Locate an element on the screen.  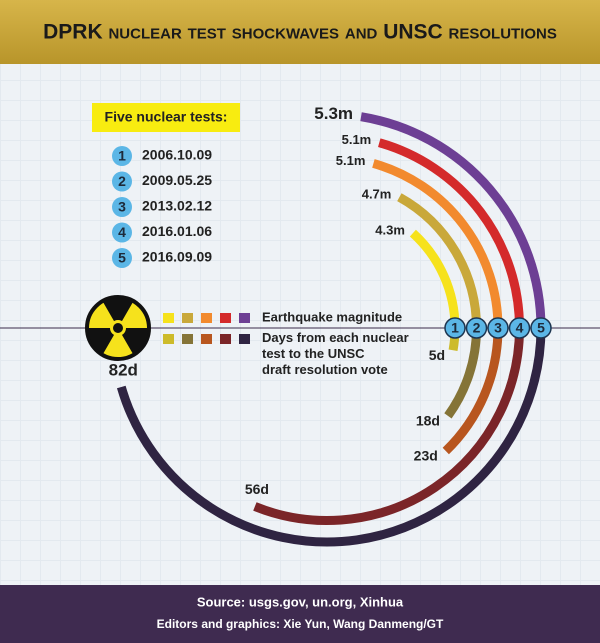
days-label: 23d is located at coordinates (426, 456).